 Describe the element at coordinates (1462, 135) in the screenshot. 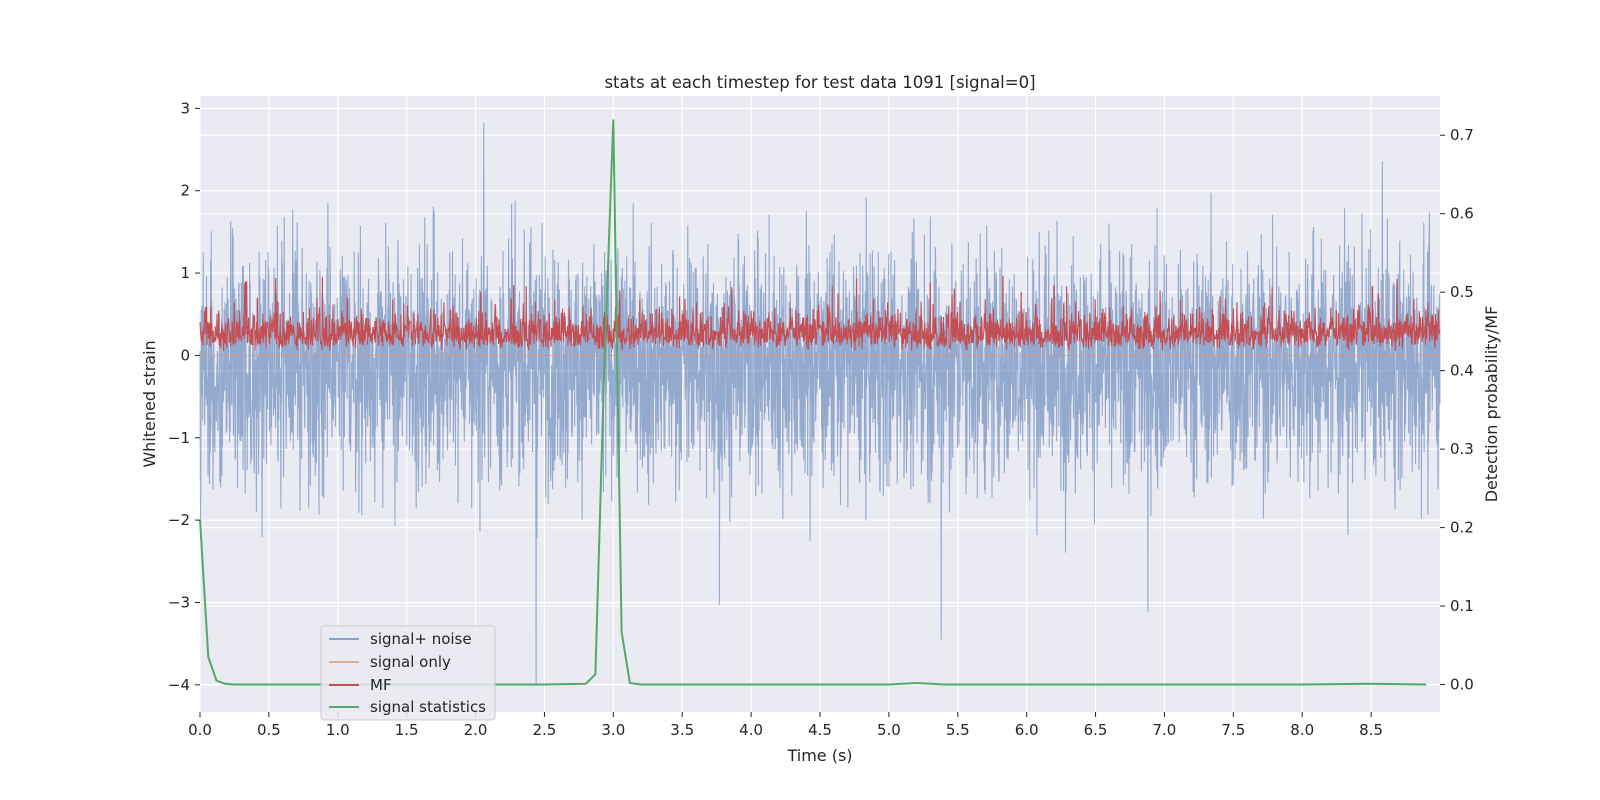

I see `y-right-tick-label: 0.7` at that location.